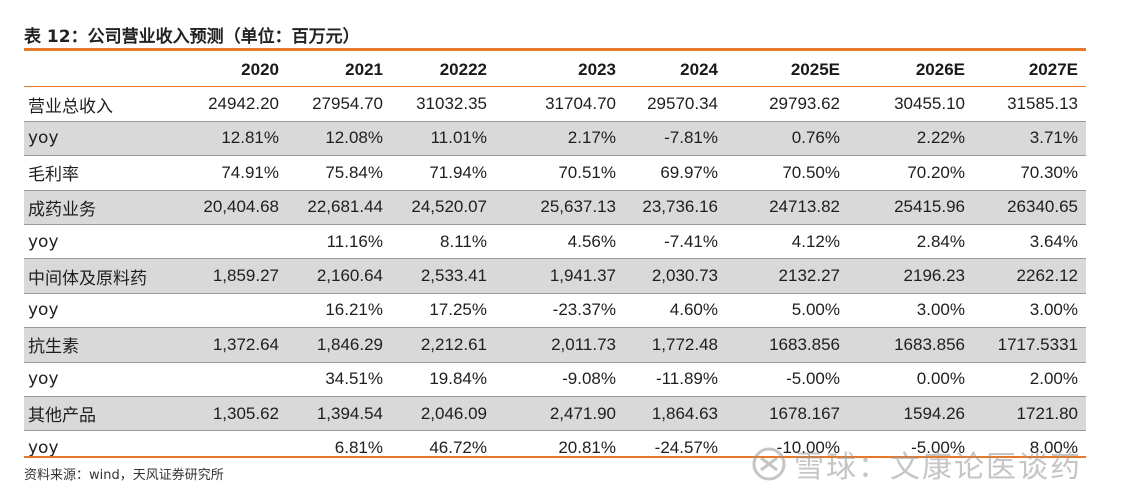 The width and height of the screenshot is (1124, 498). Describe the element at coordinates (238, 310) in the screenshot. I see `table-cell` at that location.